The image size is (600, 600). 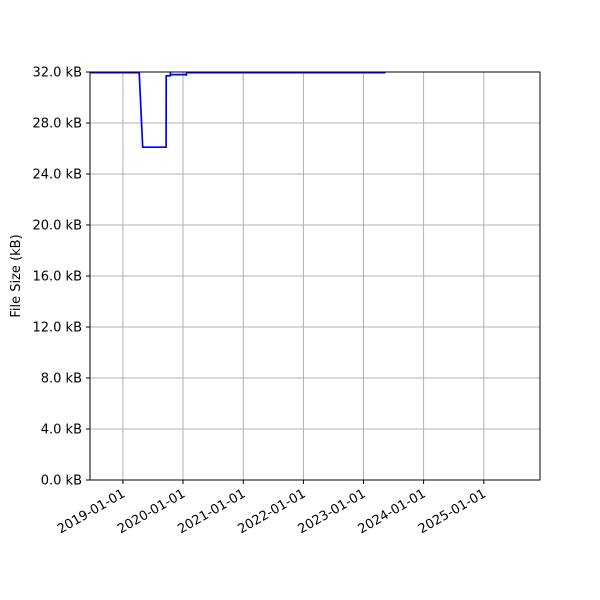 What do you see at coordinates (238, 110) in the screenshot?
I see `series-line` at bounding box center [238, 110].